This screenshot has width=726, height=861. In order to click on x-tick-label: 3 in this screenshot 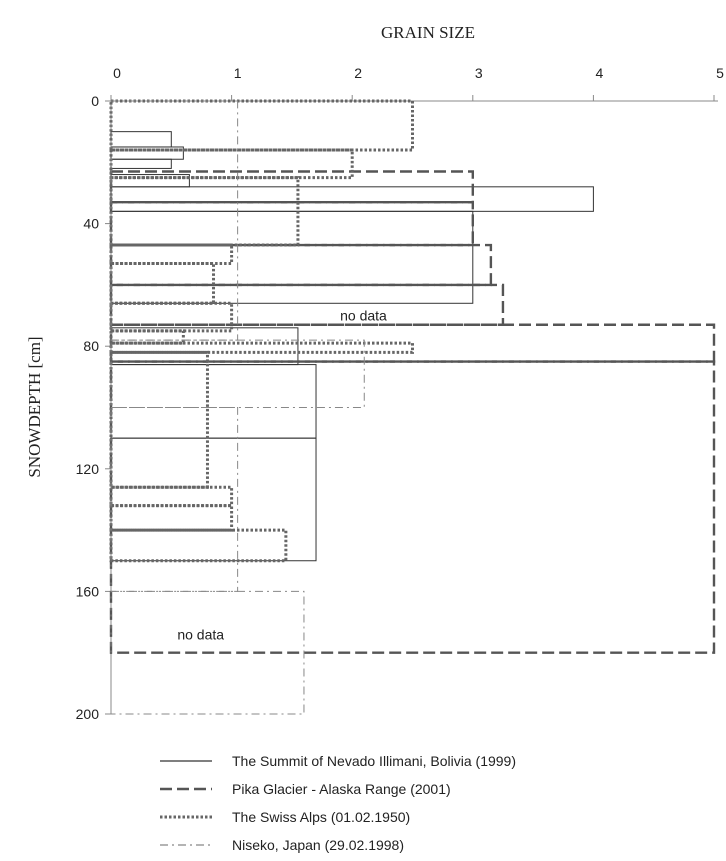, I will do `click(479, 73)`.